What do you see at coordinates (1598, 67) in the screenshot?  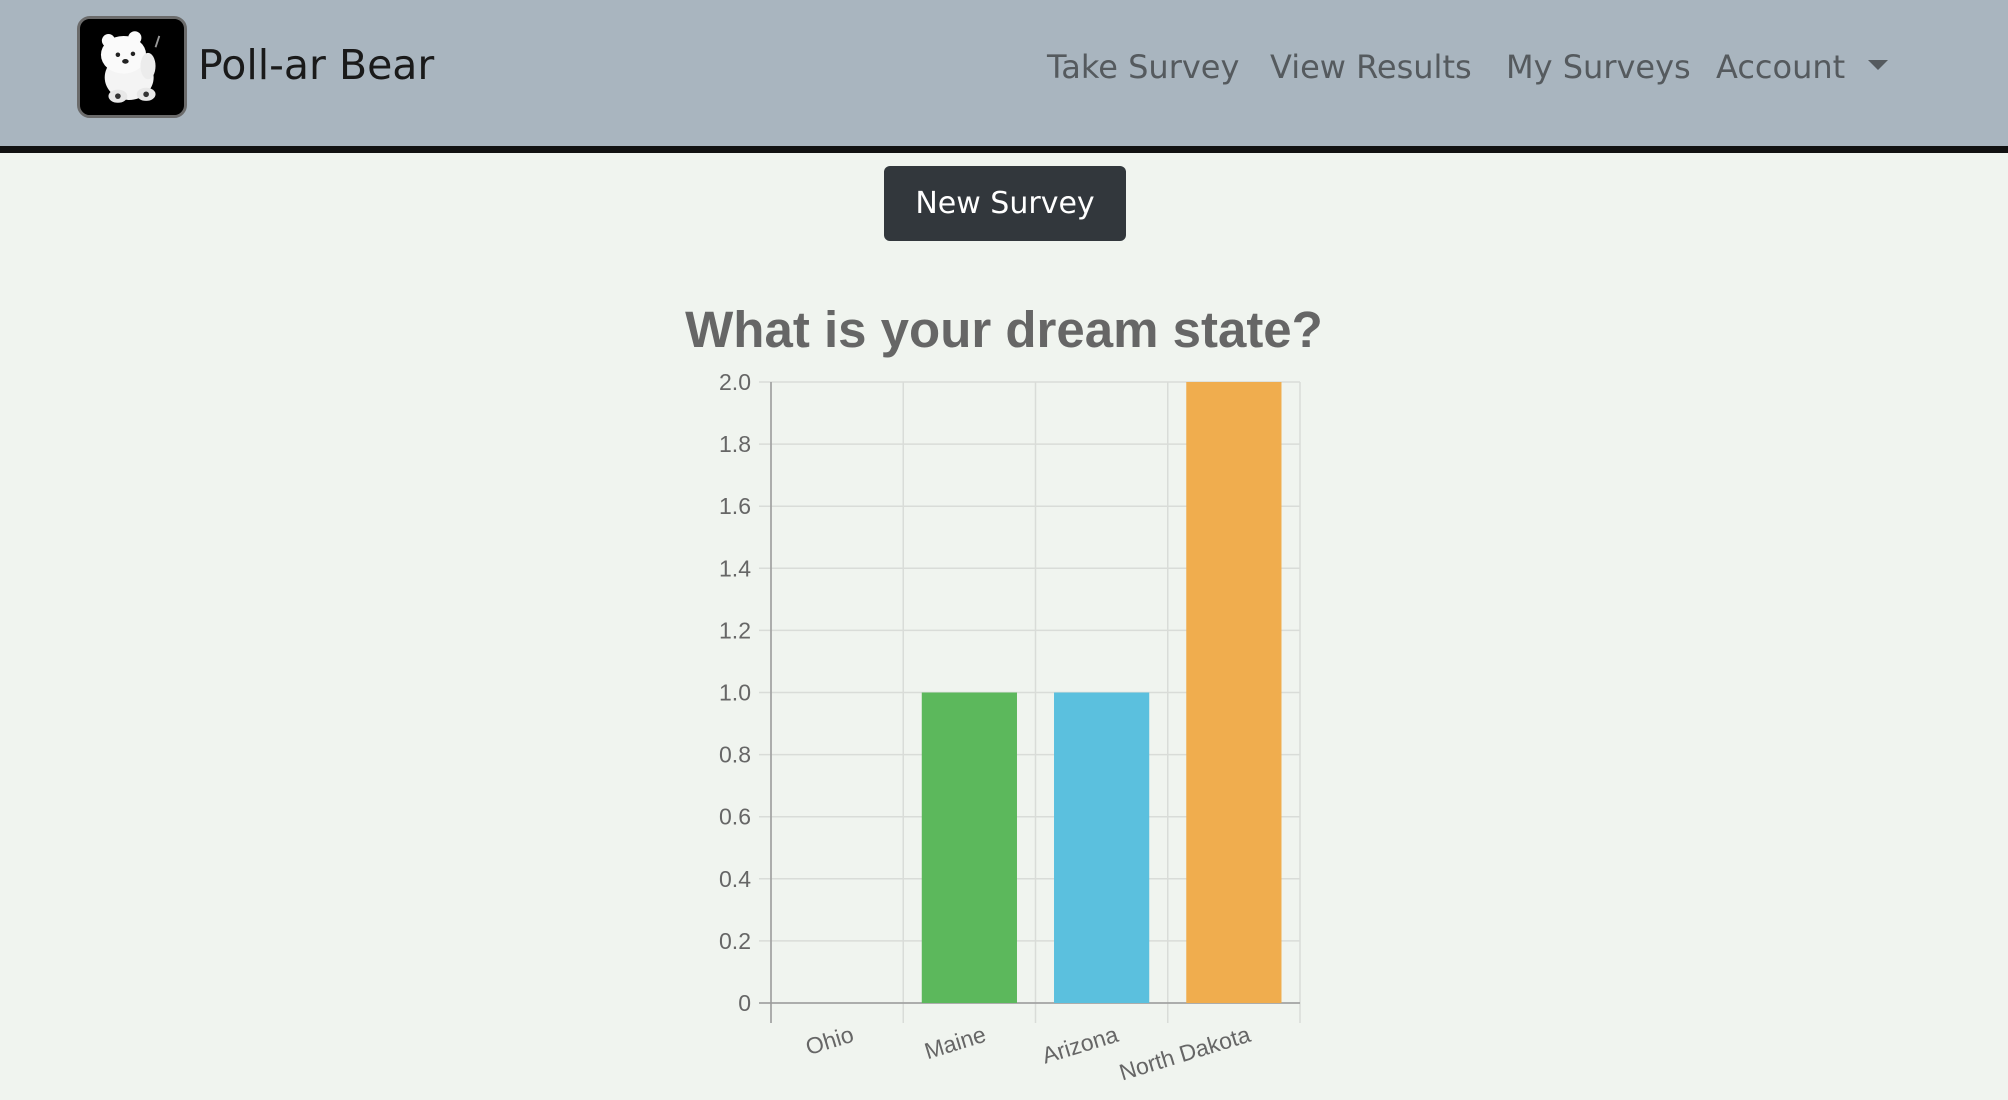 I see `nav-my-surveys: My Surveys` at bounding box center [1598, 67].